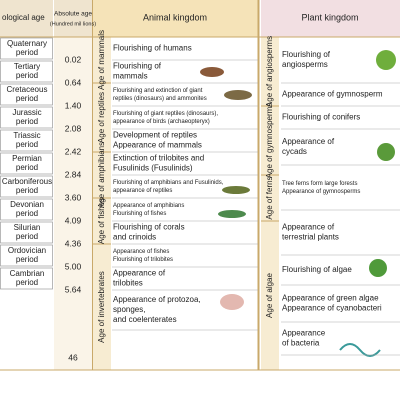  What do you see at coordinates (27, 227) in the screenshot?
I see `period-label: Silurian` at bounding box center [27, 227].